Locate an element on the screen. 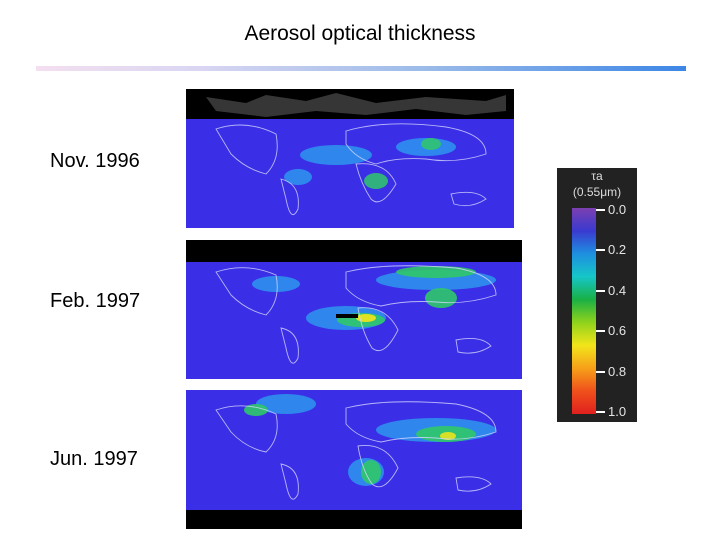 Image resolution: width=720 pixels, height=540 pixels. colorbar-tick-label: 0.4 is located at coordinates (617, 290).